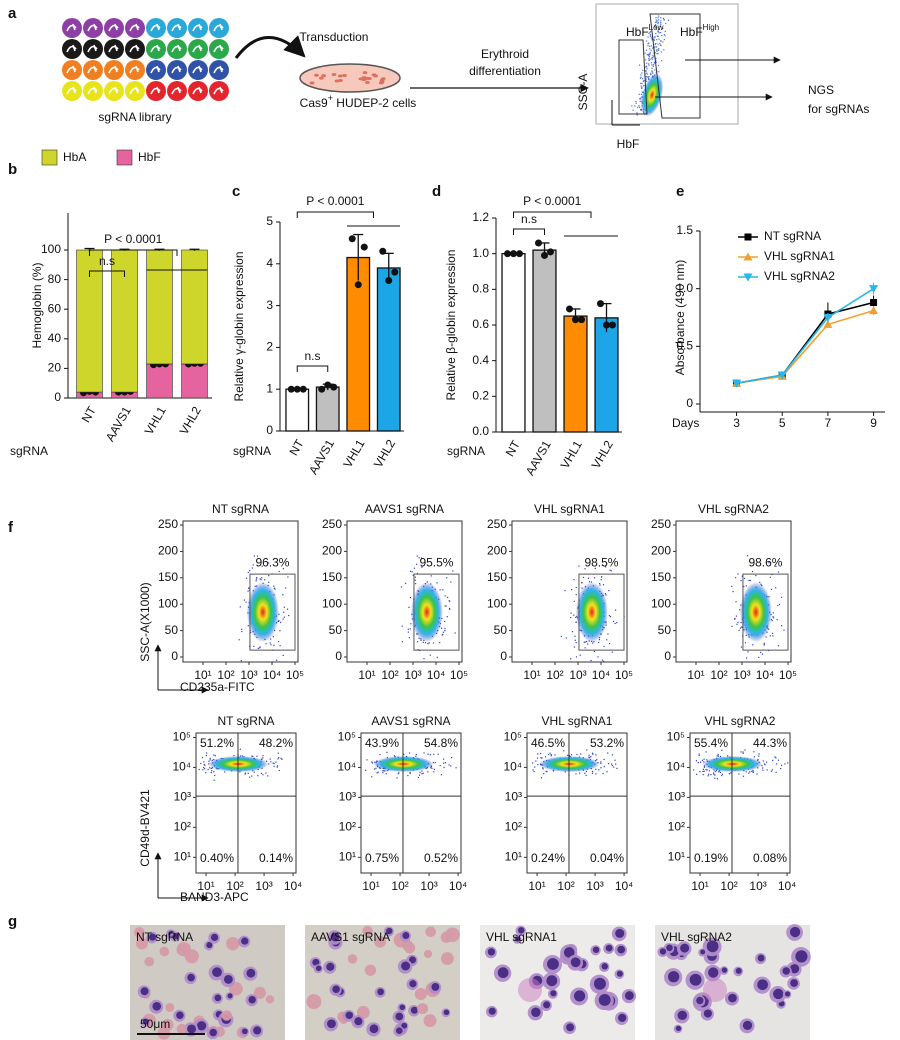  Describe the element at coordinates (269, 263) in the screenshot. I see `y-tick-label: 4` at that location.